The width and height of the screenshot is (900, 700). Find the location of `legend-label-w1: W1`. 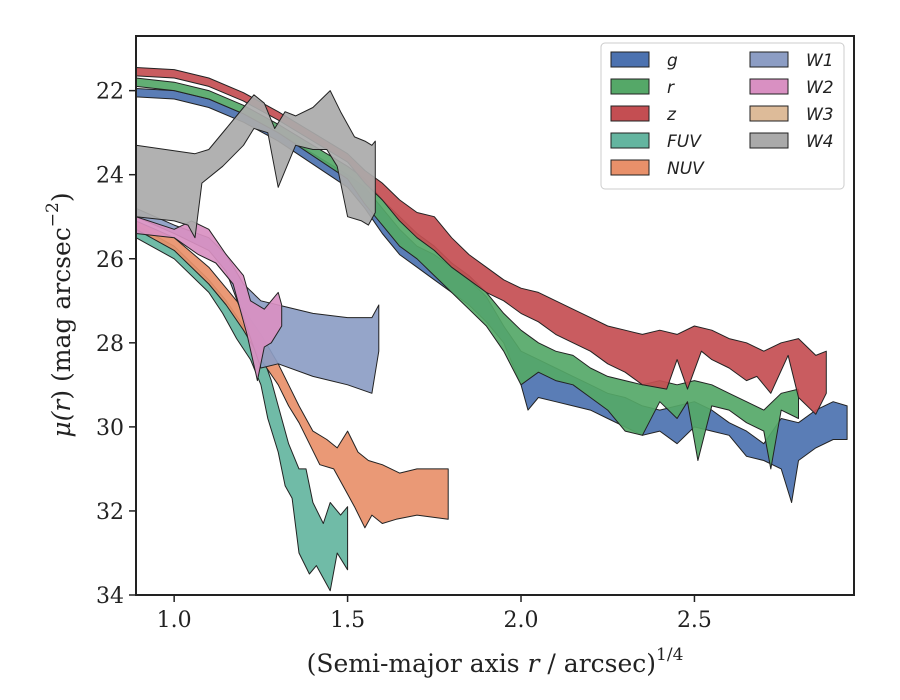

legend-label-w1: W1 is located at coordinates (820, 61).